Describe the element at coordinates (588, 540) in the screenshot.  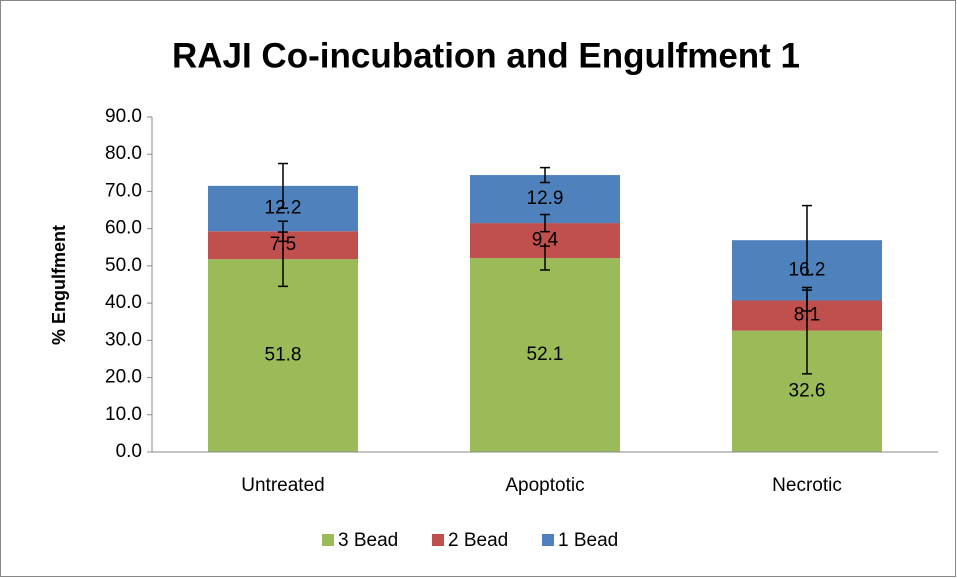
I see `legend-label: 1 Bead` at that location.